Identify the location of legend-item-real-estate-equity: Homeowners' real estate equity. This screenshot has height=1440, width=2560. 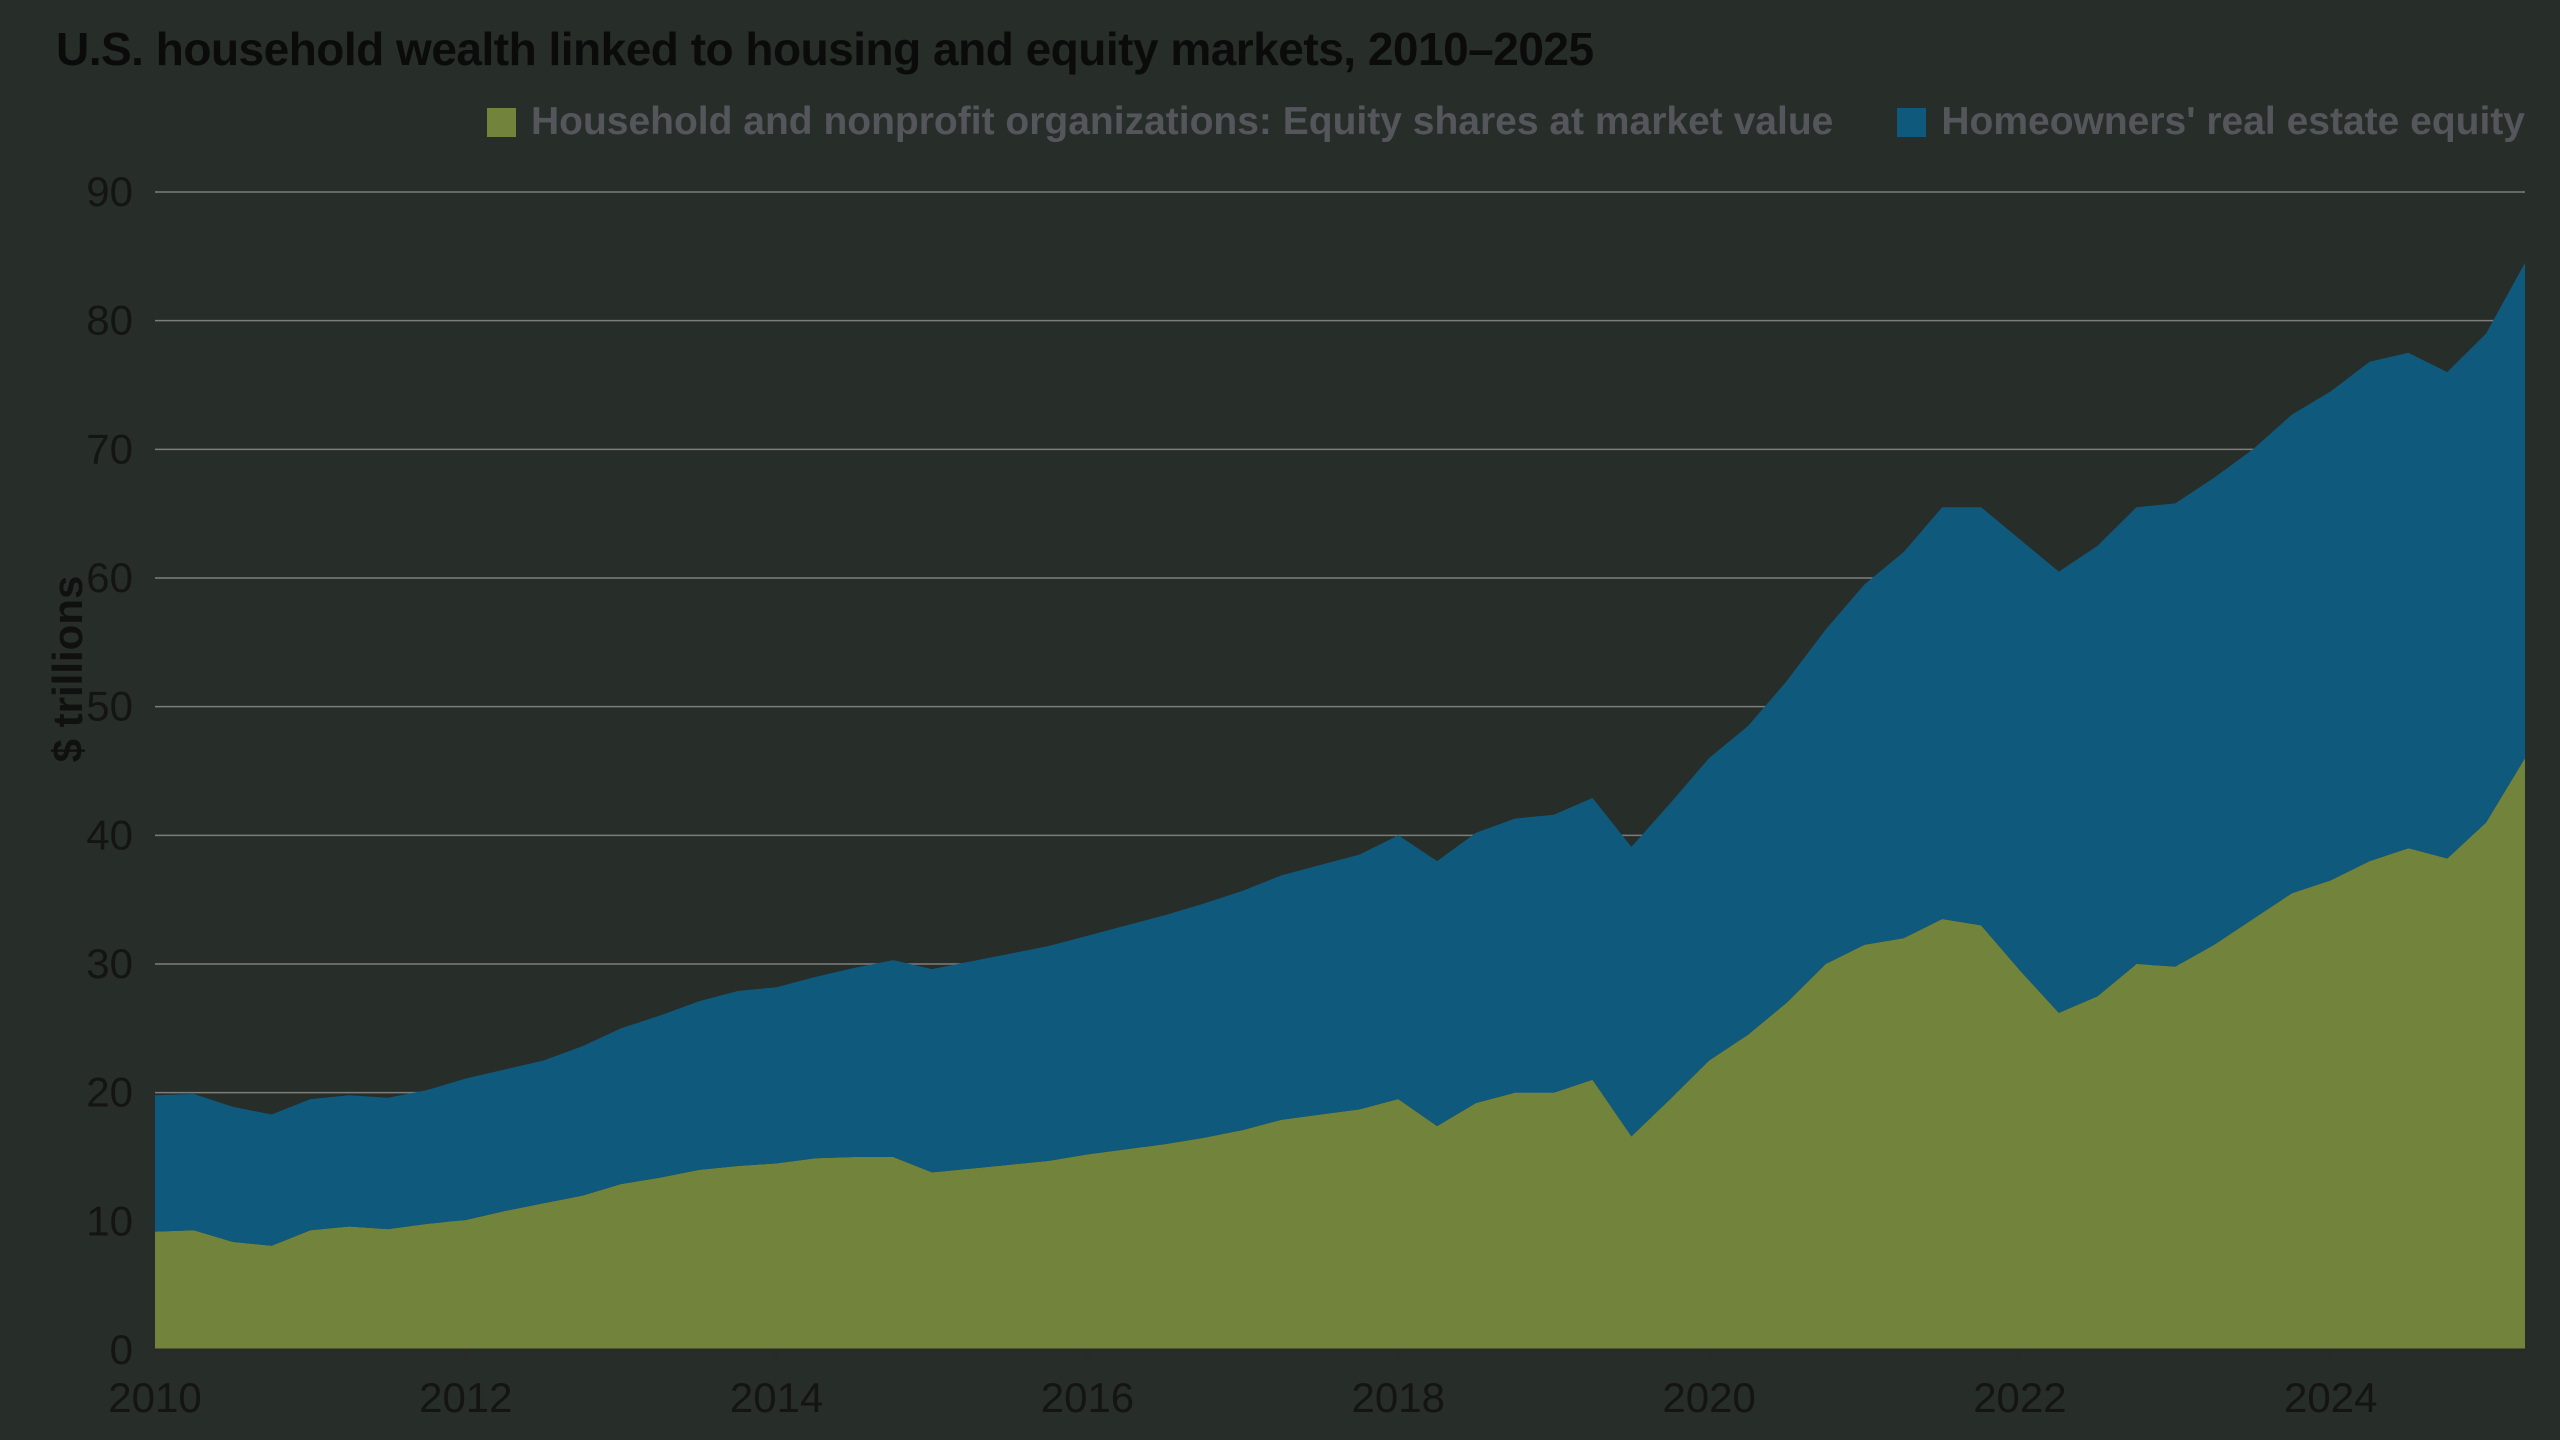
(2211, 122).